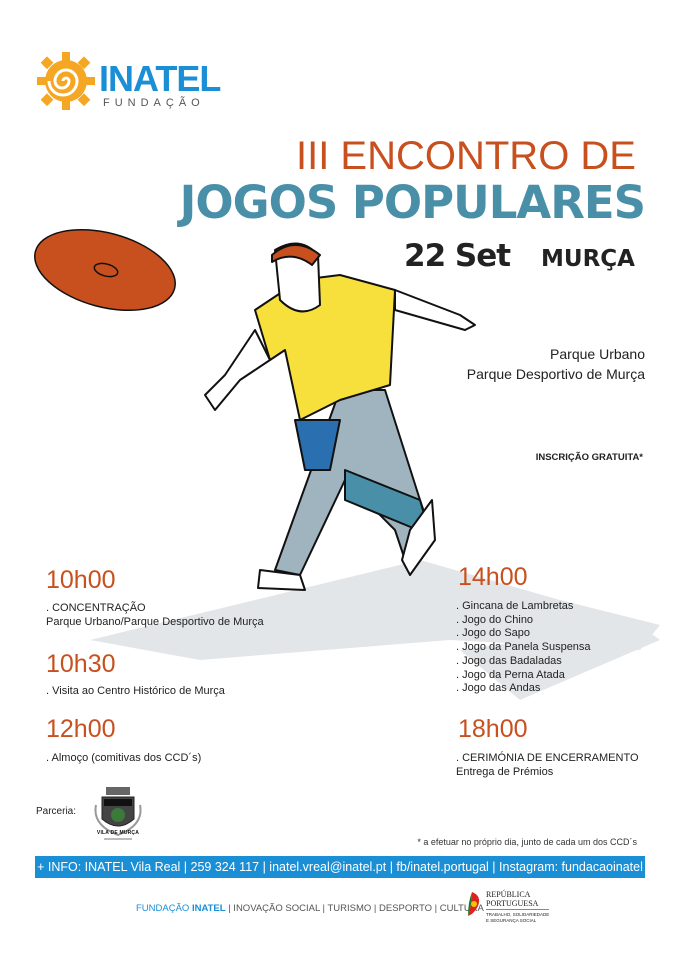 This screenshot has width=679, height=960. What do you see at coordinates (457, 256) in the screenshot?
I see `event-date: 22 Set` at bounding box center [457, 256].